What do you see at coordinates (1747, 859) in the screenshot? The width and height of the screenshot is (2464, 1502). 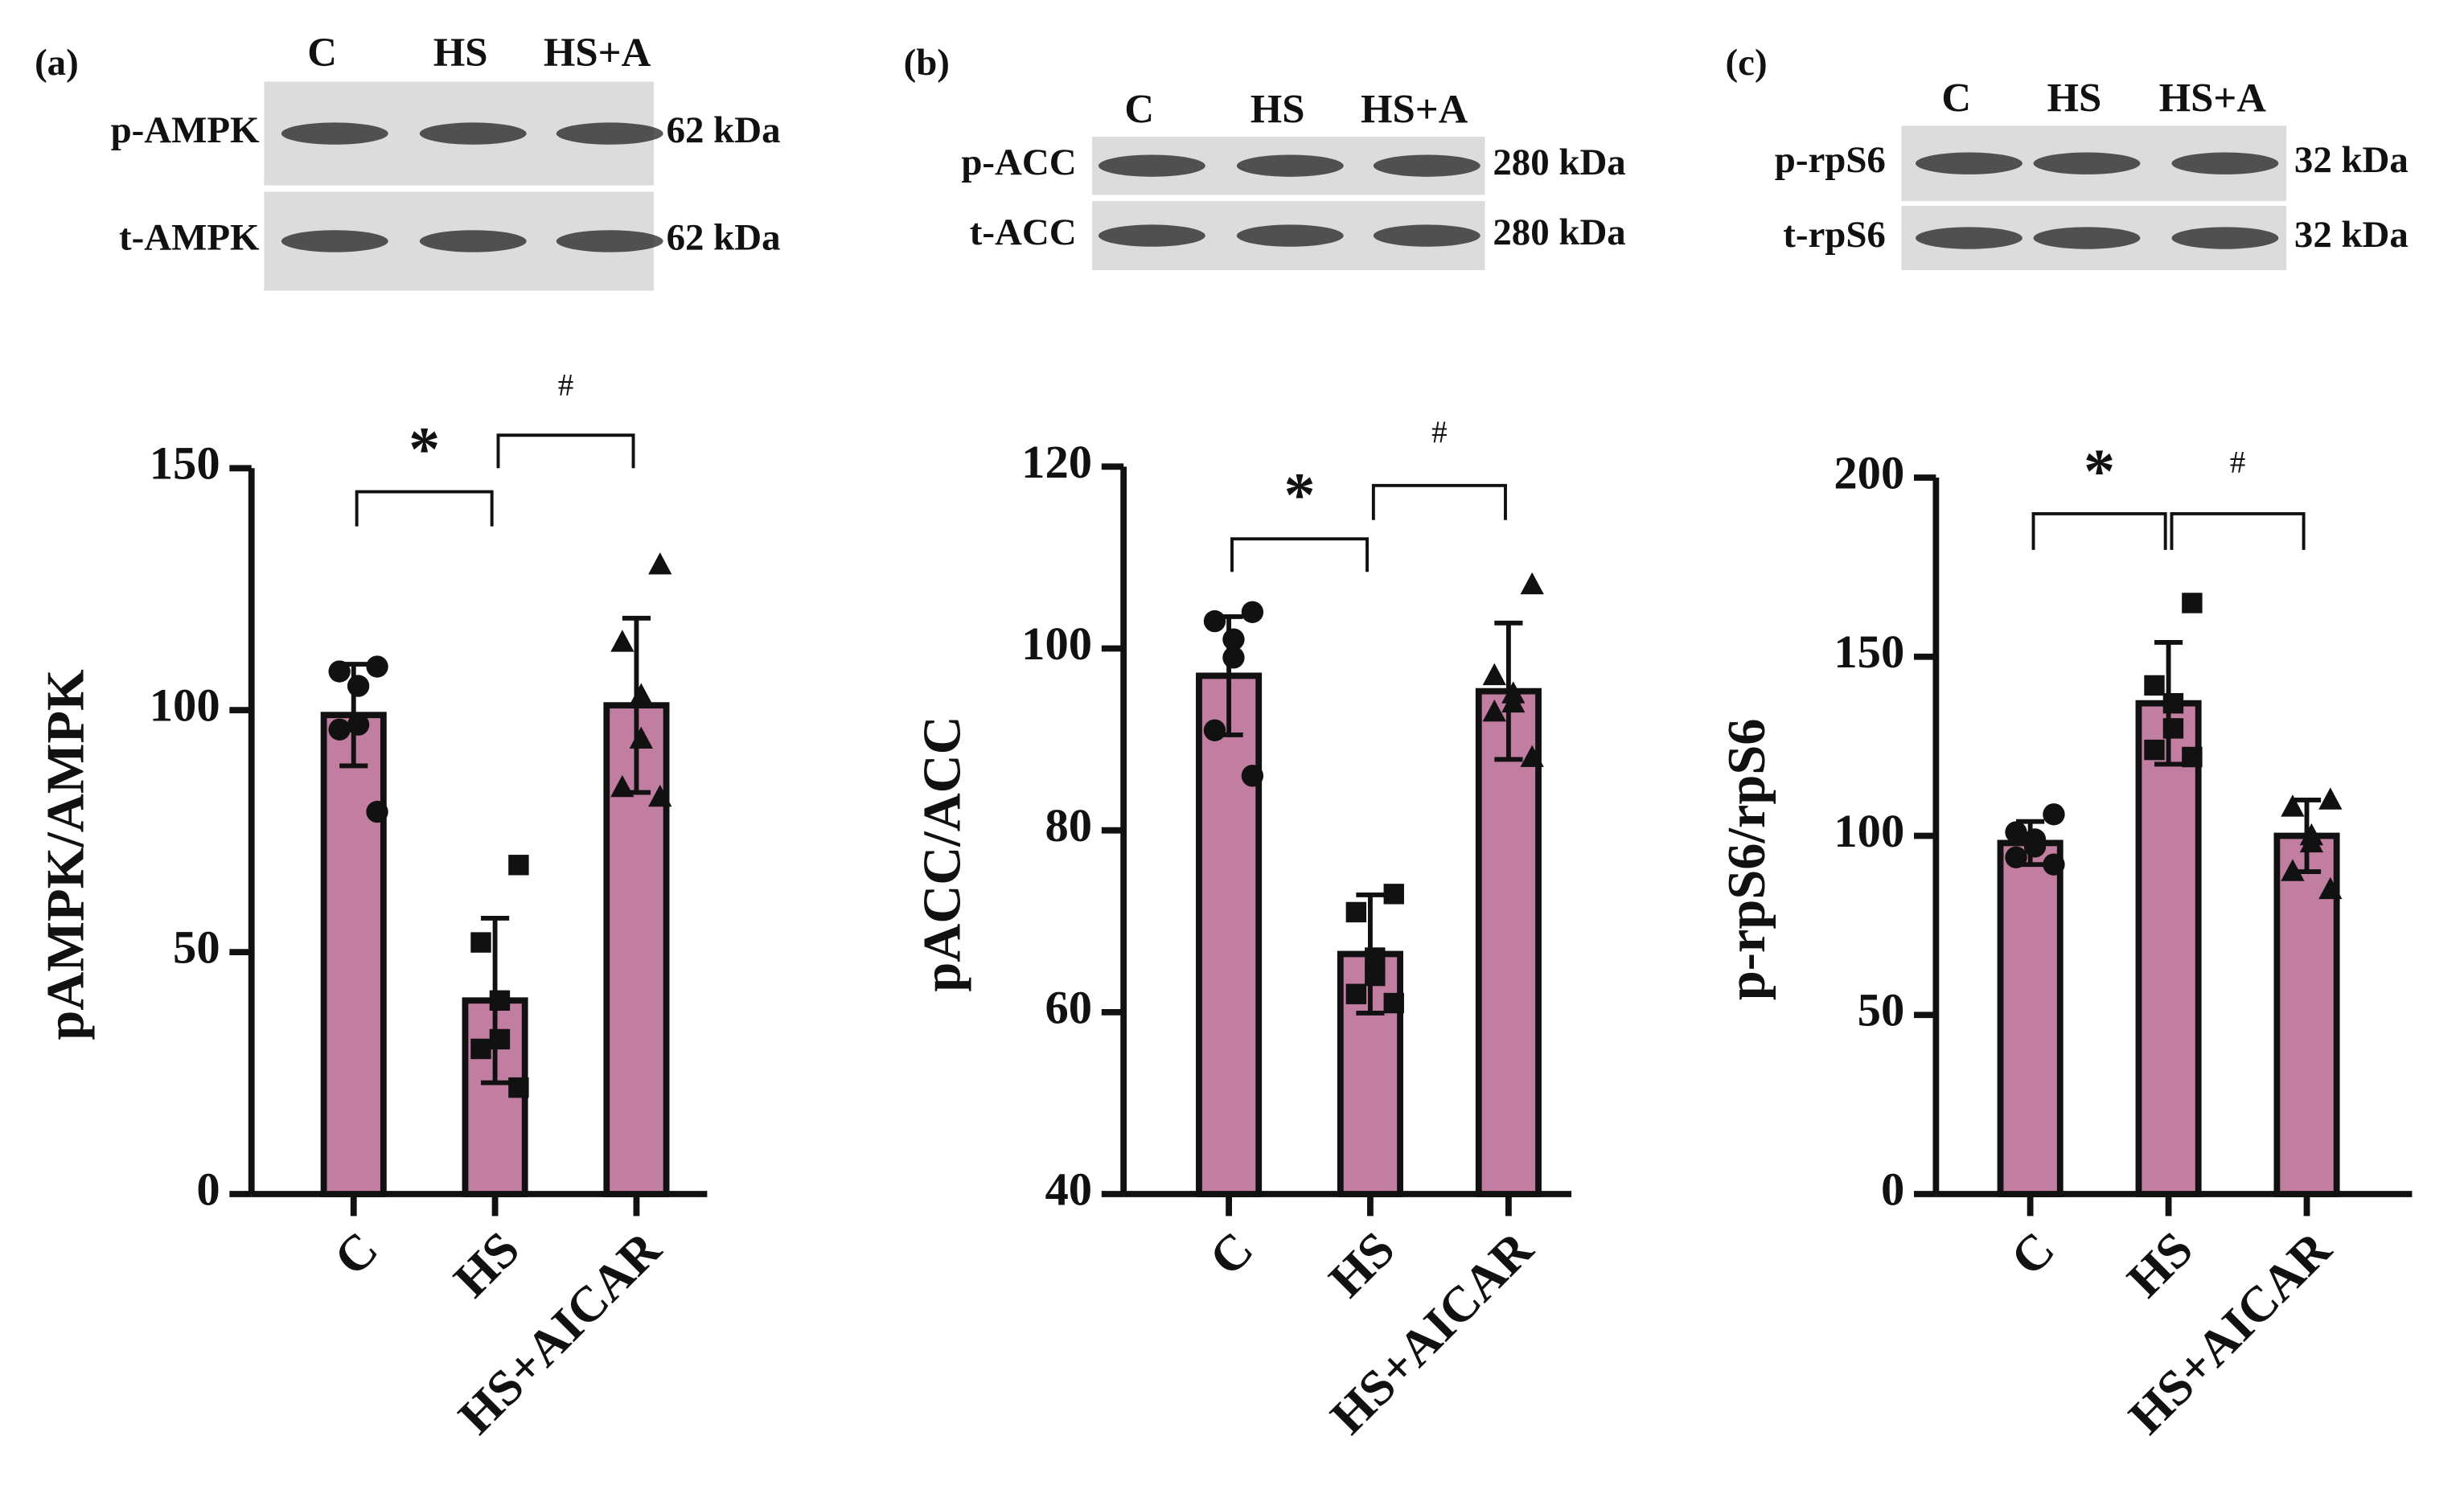 I see `y-axis-label: p-rpS6/rpS6` at bounding box center [1747, 859].